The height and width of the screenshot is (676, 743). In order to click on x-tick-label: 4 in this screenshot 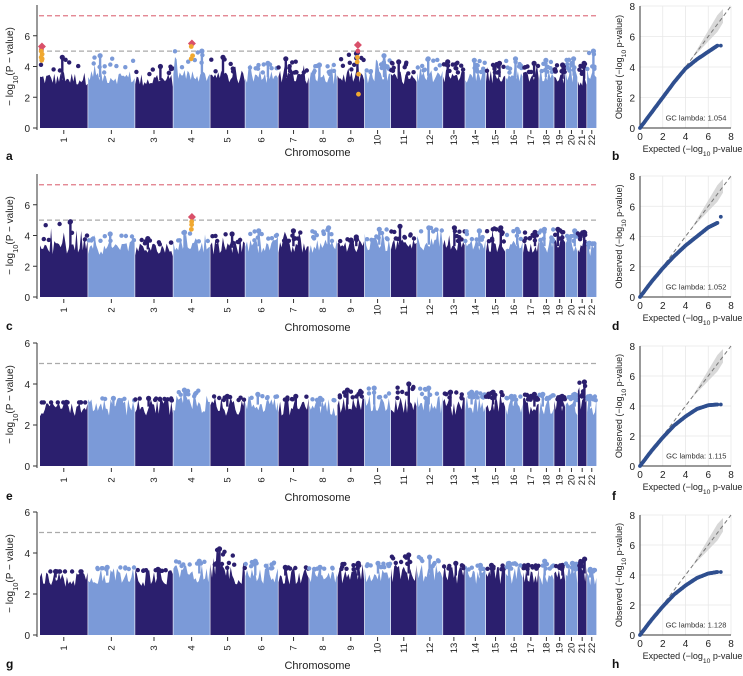, I will do `click(192, 647)`.